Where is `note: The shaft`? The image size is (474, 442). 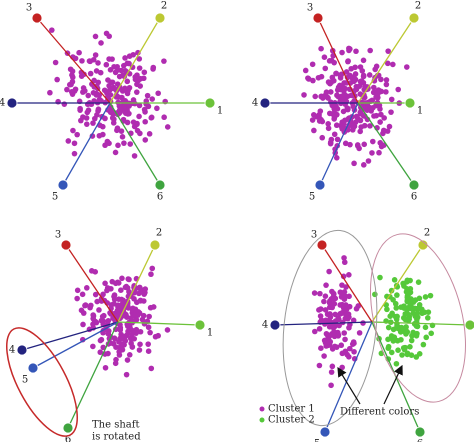
note: The shaft is located at coordinates (115, 425).